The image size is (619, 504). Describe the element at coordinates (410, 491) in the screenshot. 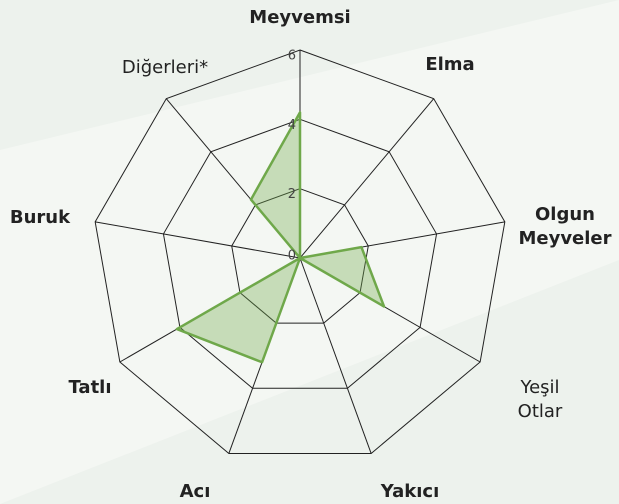

I see `category-label: Yakıcı` at that location.